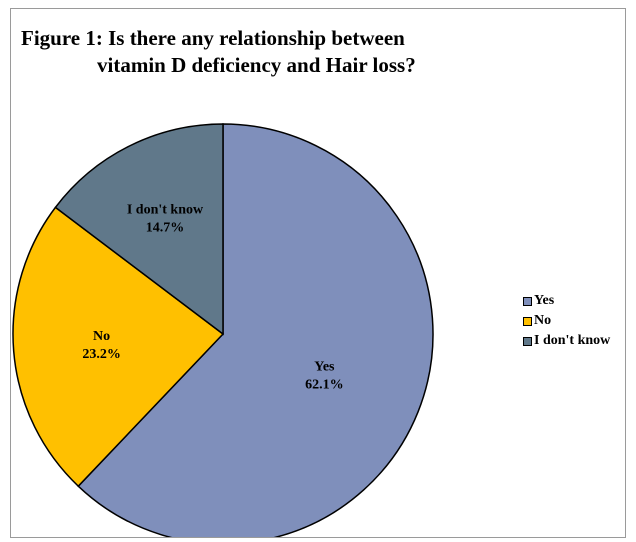 This screenshot has height=542, width=636. Describe the element at coordinates (543, 320) in the screenshot. I see `legend-label-no: No` at that location.